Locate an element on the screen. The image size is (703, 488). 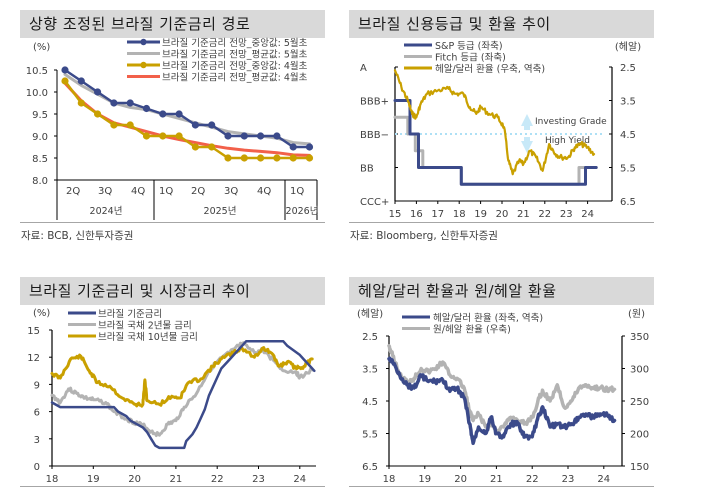
y-tick-label: 12 is located at coordinates (33, 358).